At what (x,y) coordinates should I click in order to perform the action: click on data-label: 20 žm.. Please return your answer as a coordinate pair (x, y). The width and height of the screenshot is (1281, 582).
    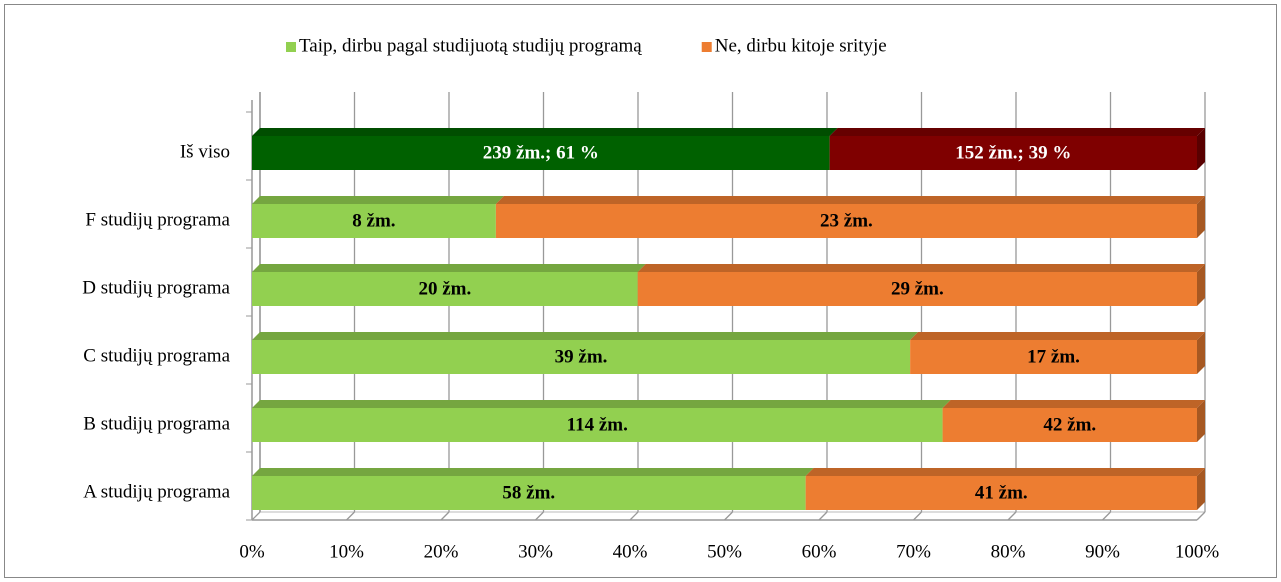
    Looking at the image, I should click on (444, 288).